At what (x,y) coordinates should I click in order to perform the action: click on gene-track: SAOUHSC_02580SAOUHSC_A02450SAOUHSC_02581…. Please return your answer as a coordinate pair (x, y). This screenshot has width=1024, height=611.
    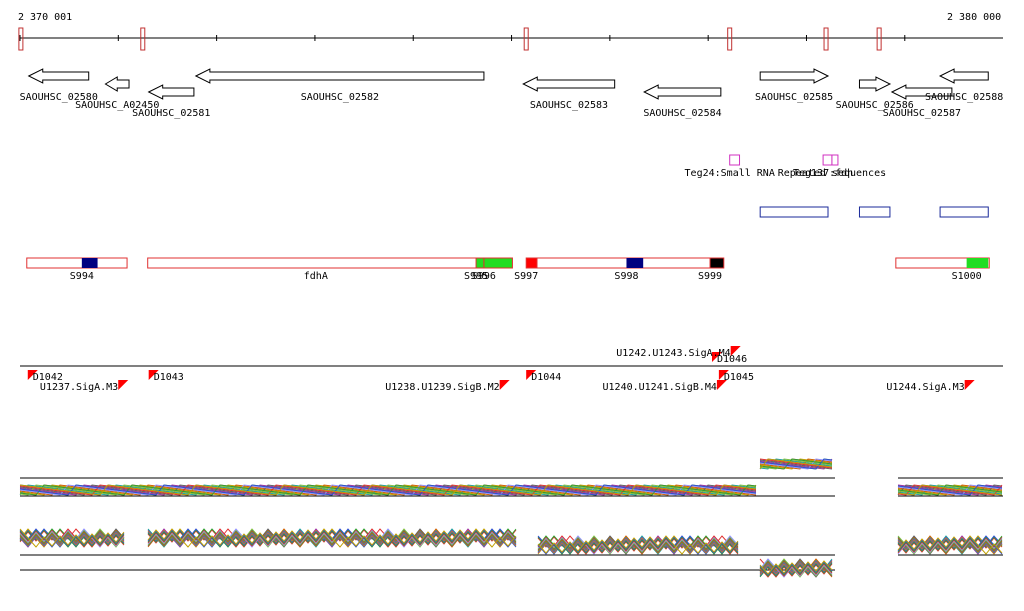
    Looking at the image, I should click on (511, 93).